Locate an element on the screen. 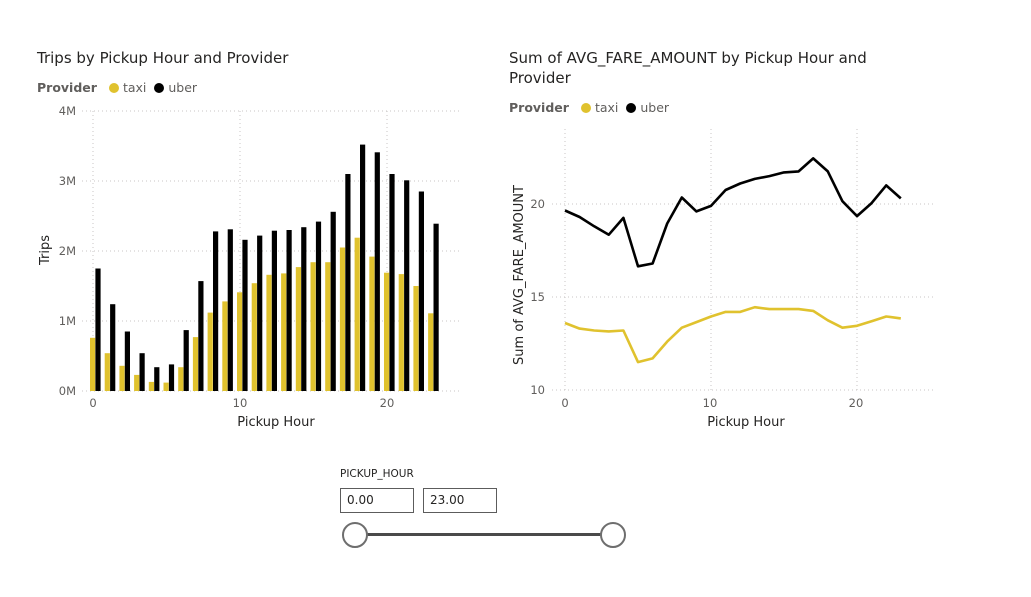 This screenshot has width=1031, height=597. y-tick: 10 is located at coordinates (537, 390).